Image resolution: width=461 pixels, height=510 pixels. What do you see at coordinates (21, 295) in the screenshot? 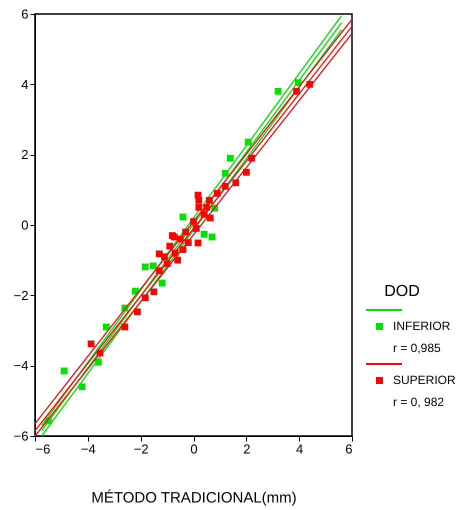
I see `y-tick-label: −2` at bounding box center [21, 295].